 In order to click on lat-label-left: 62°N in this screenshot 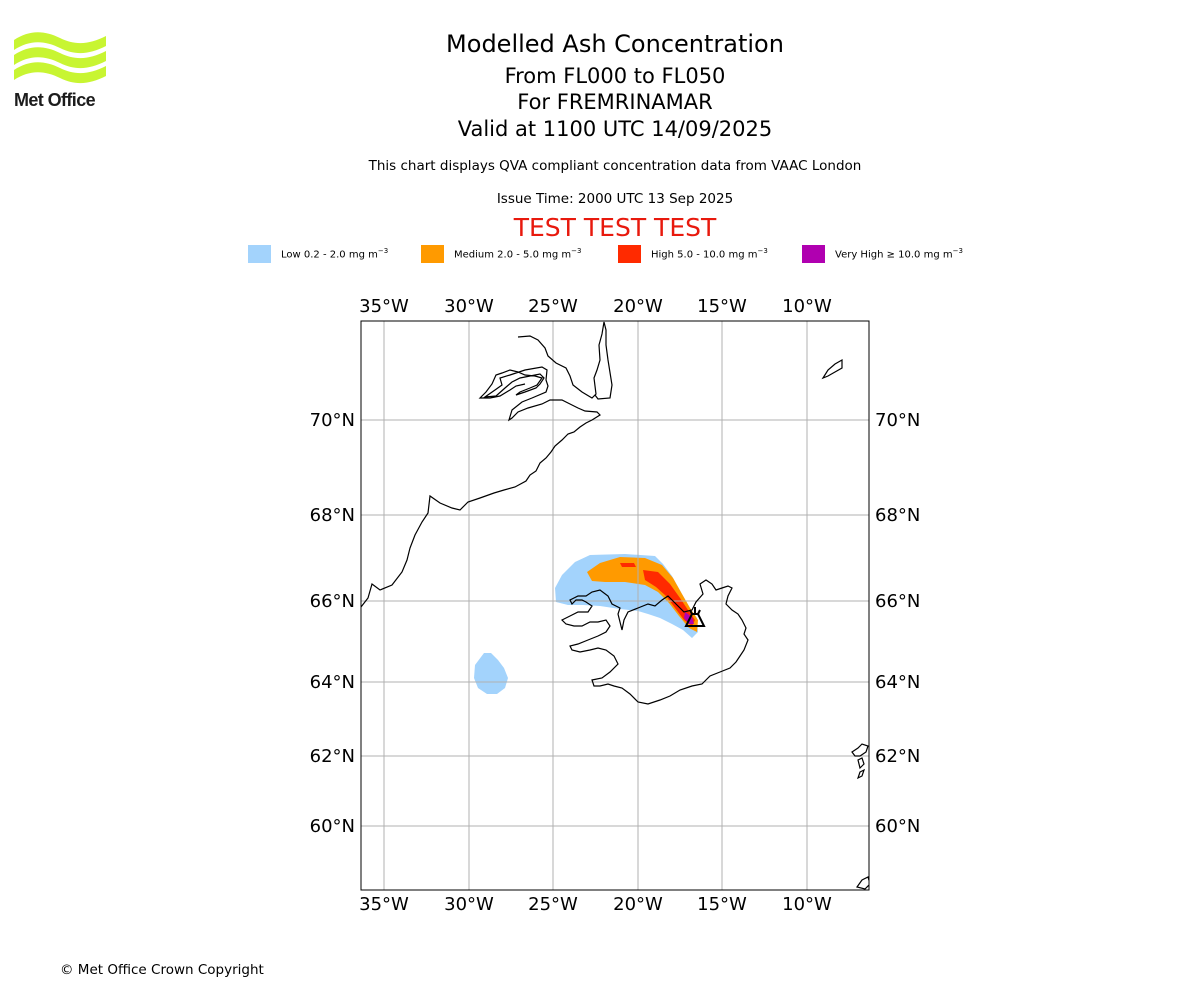, I will do `click(332, 756)`.